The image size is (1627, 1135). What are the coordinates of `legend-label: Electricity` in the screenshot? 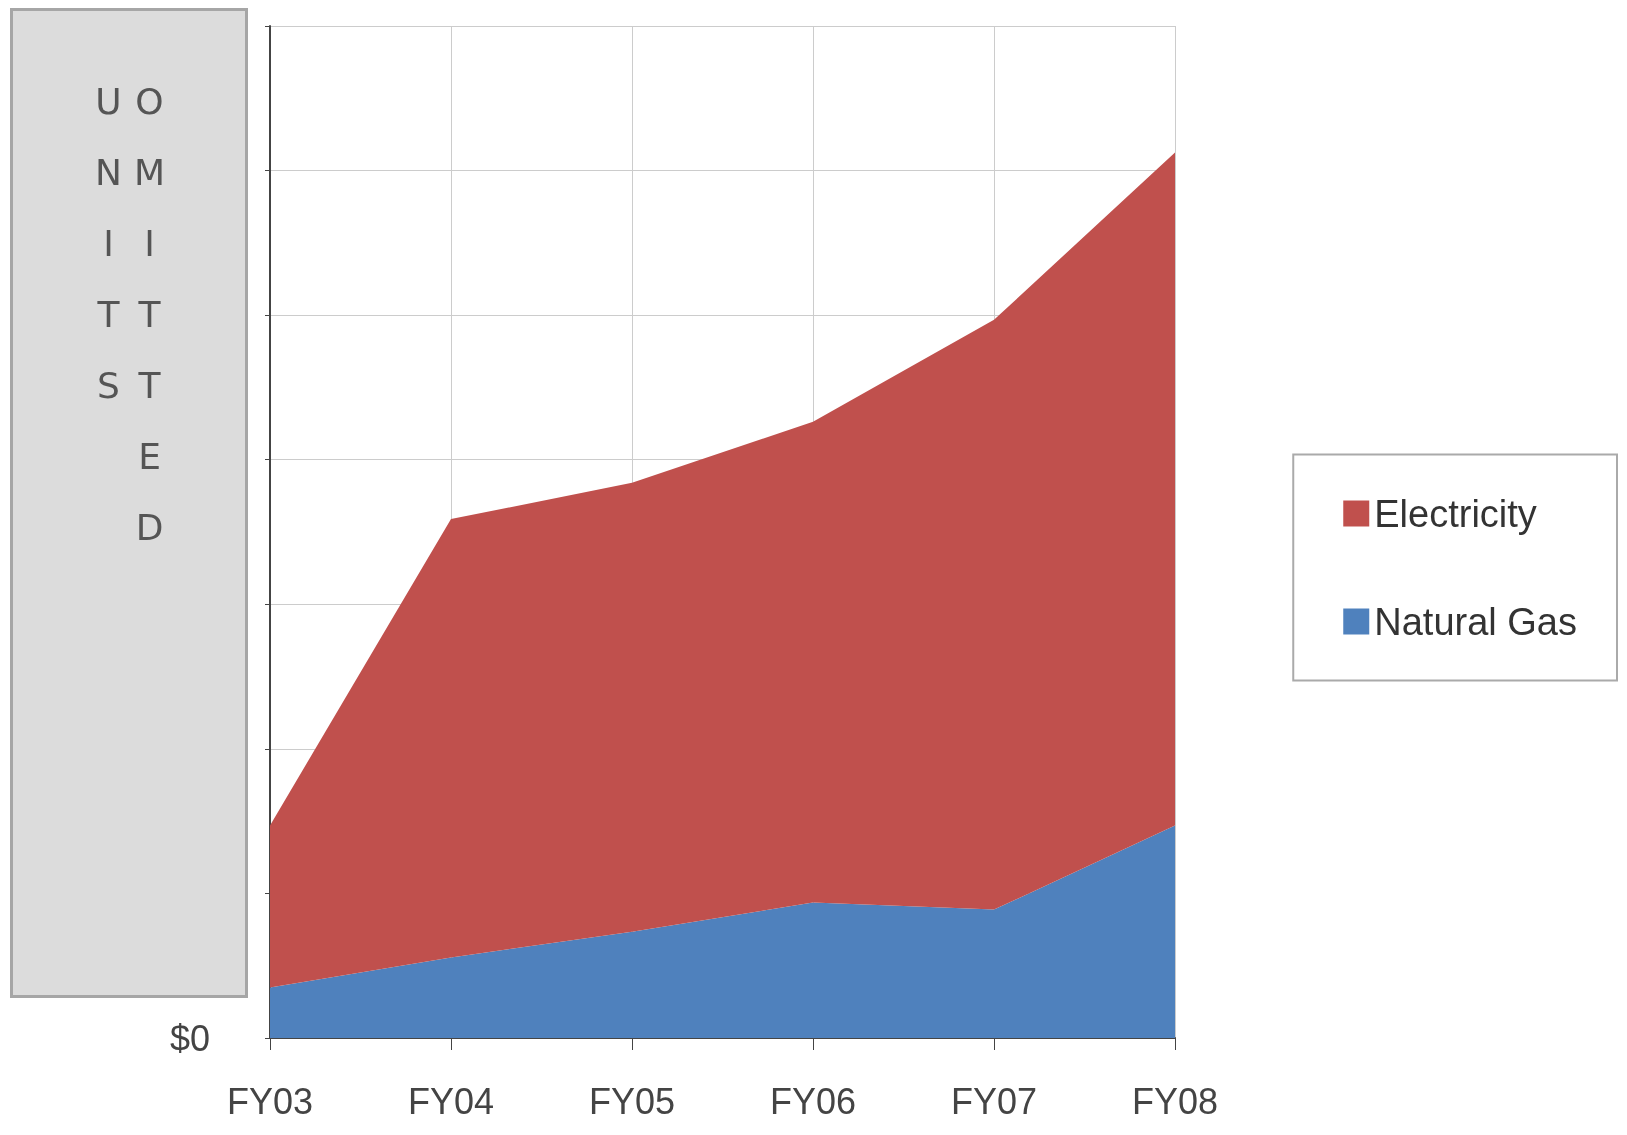 It's located at (1455, 513).